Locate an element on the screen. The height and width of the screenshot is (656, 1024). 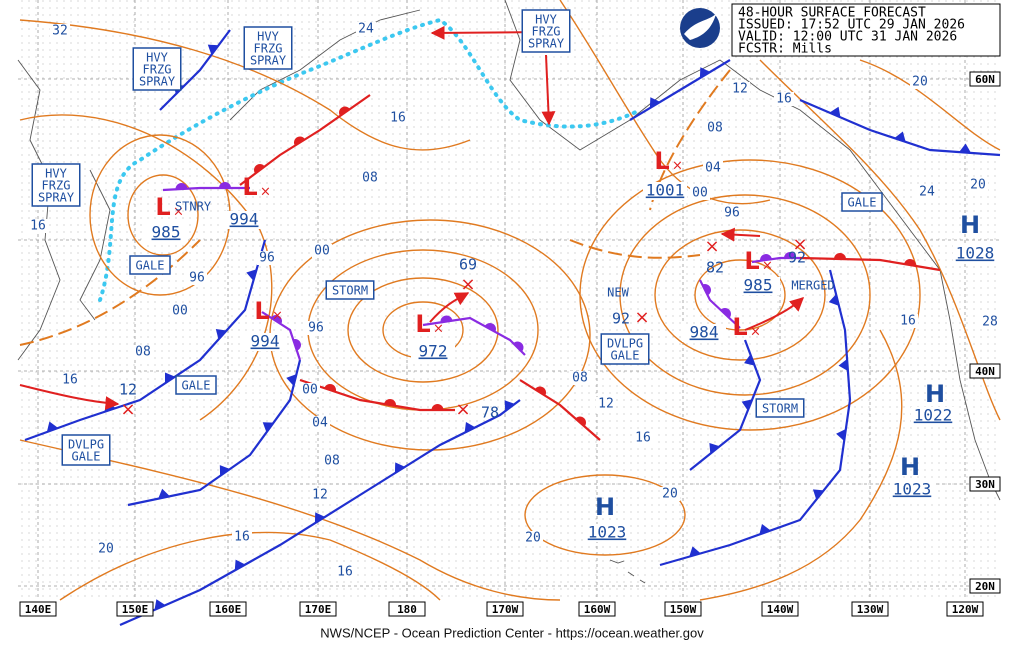
isobar-label: 16 is located at coordinates (242, 537).